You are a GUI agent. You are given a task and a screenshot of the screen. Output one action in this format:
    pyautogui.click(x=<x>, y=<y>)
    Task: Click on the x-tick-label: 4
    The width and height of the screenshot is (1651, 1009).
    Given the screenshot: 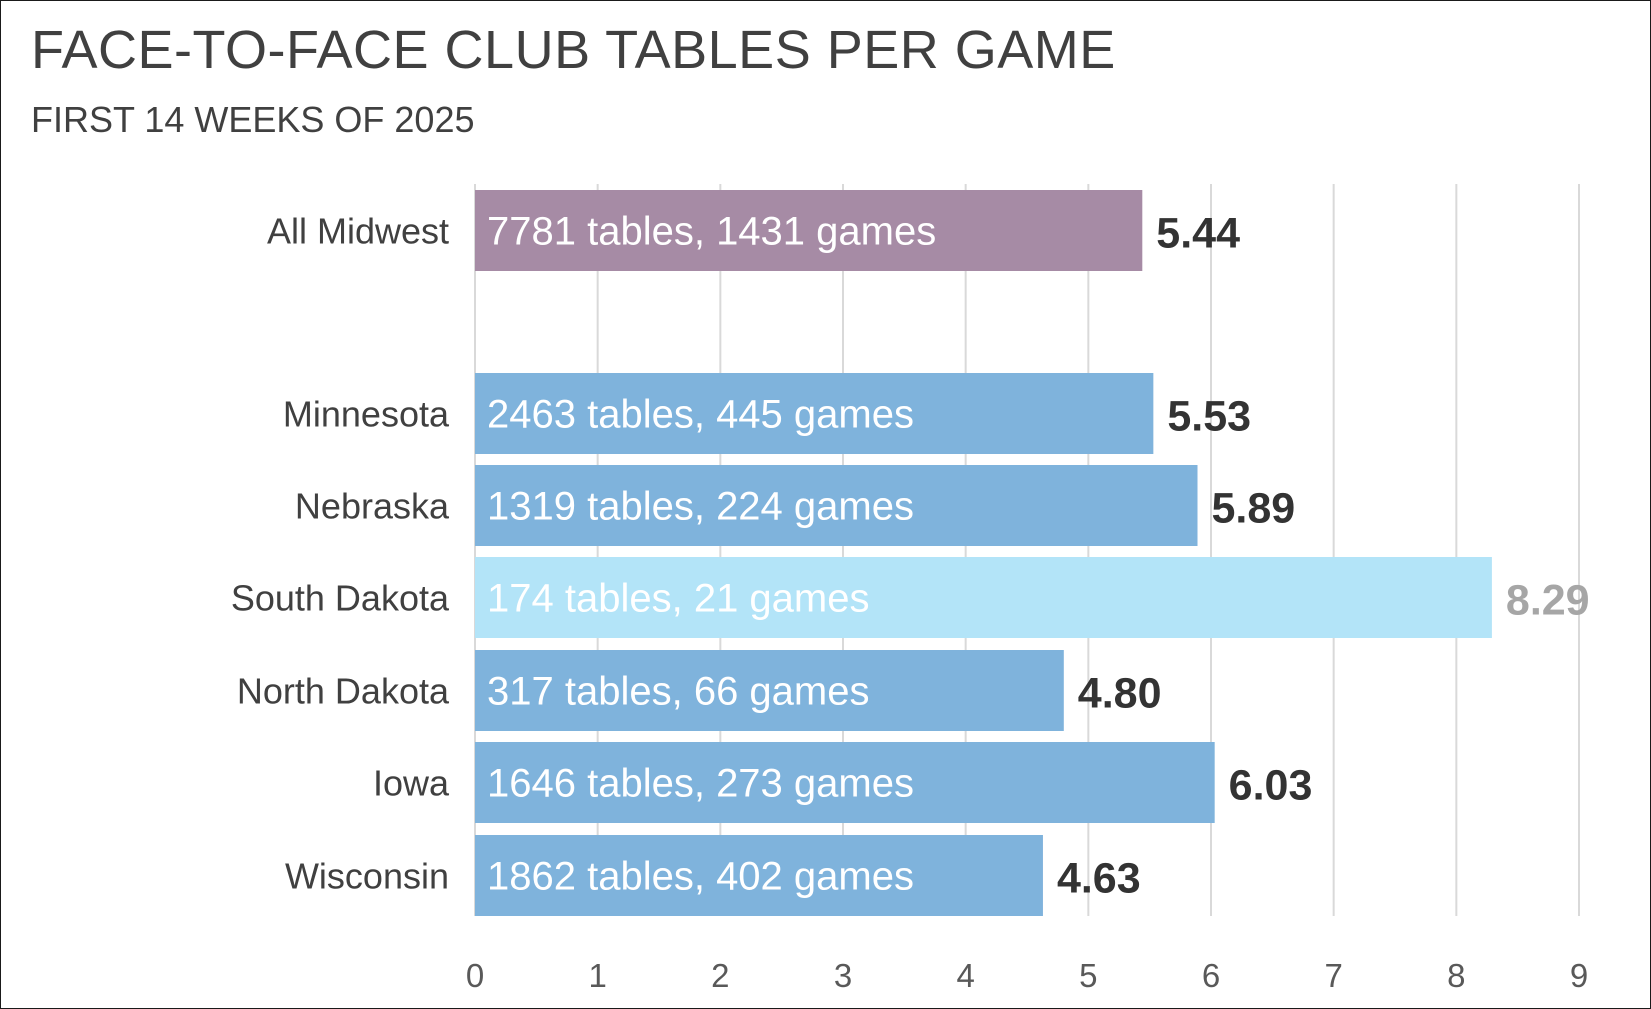 What is the action you would take?
    pyautogui.click(x=965, y=975)
    